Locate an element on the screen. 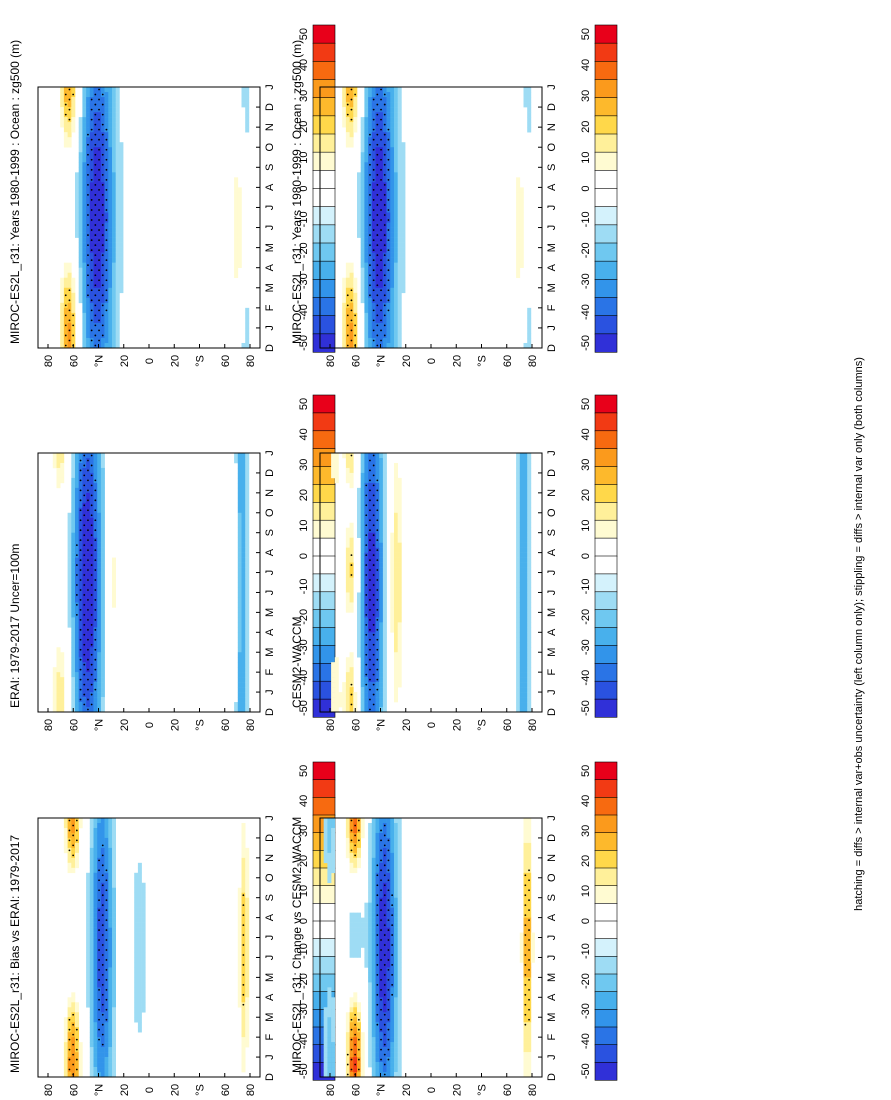  colorbar-label: -50 is located at coordinates (304, 1071).